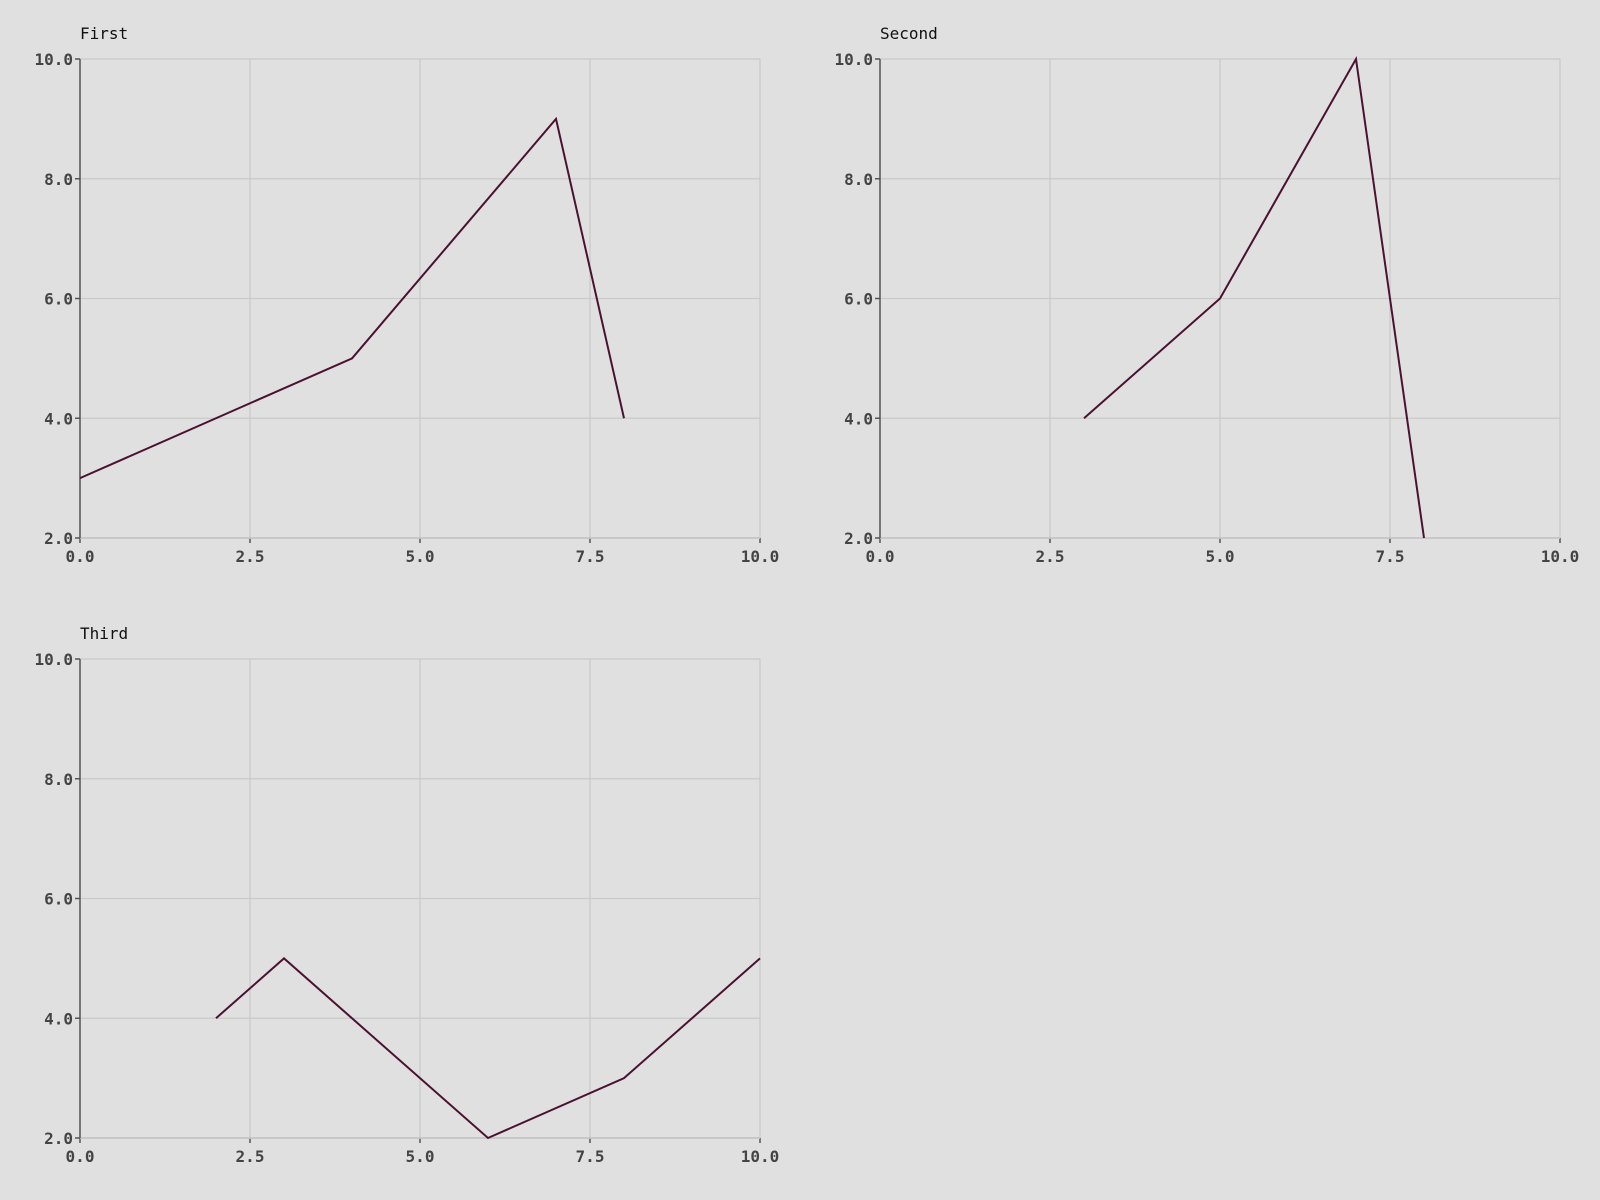 The width and height of the screenshot is (1600, 1200). I want to click on chart-title: Third, so click(104, 633).